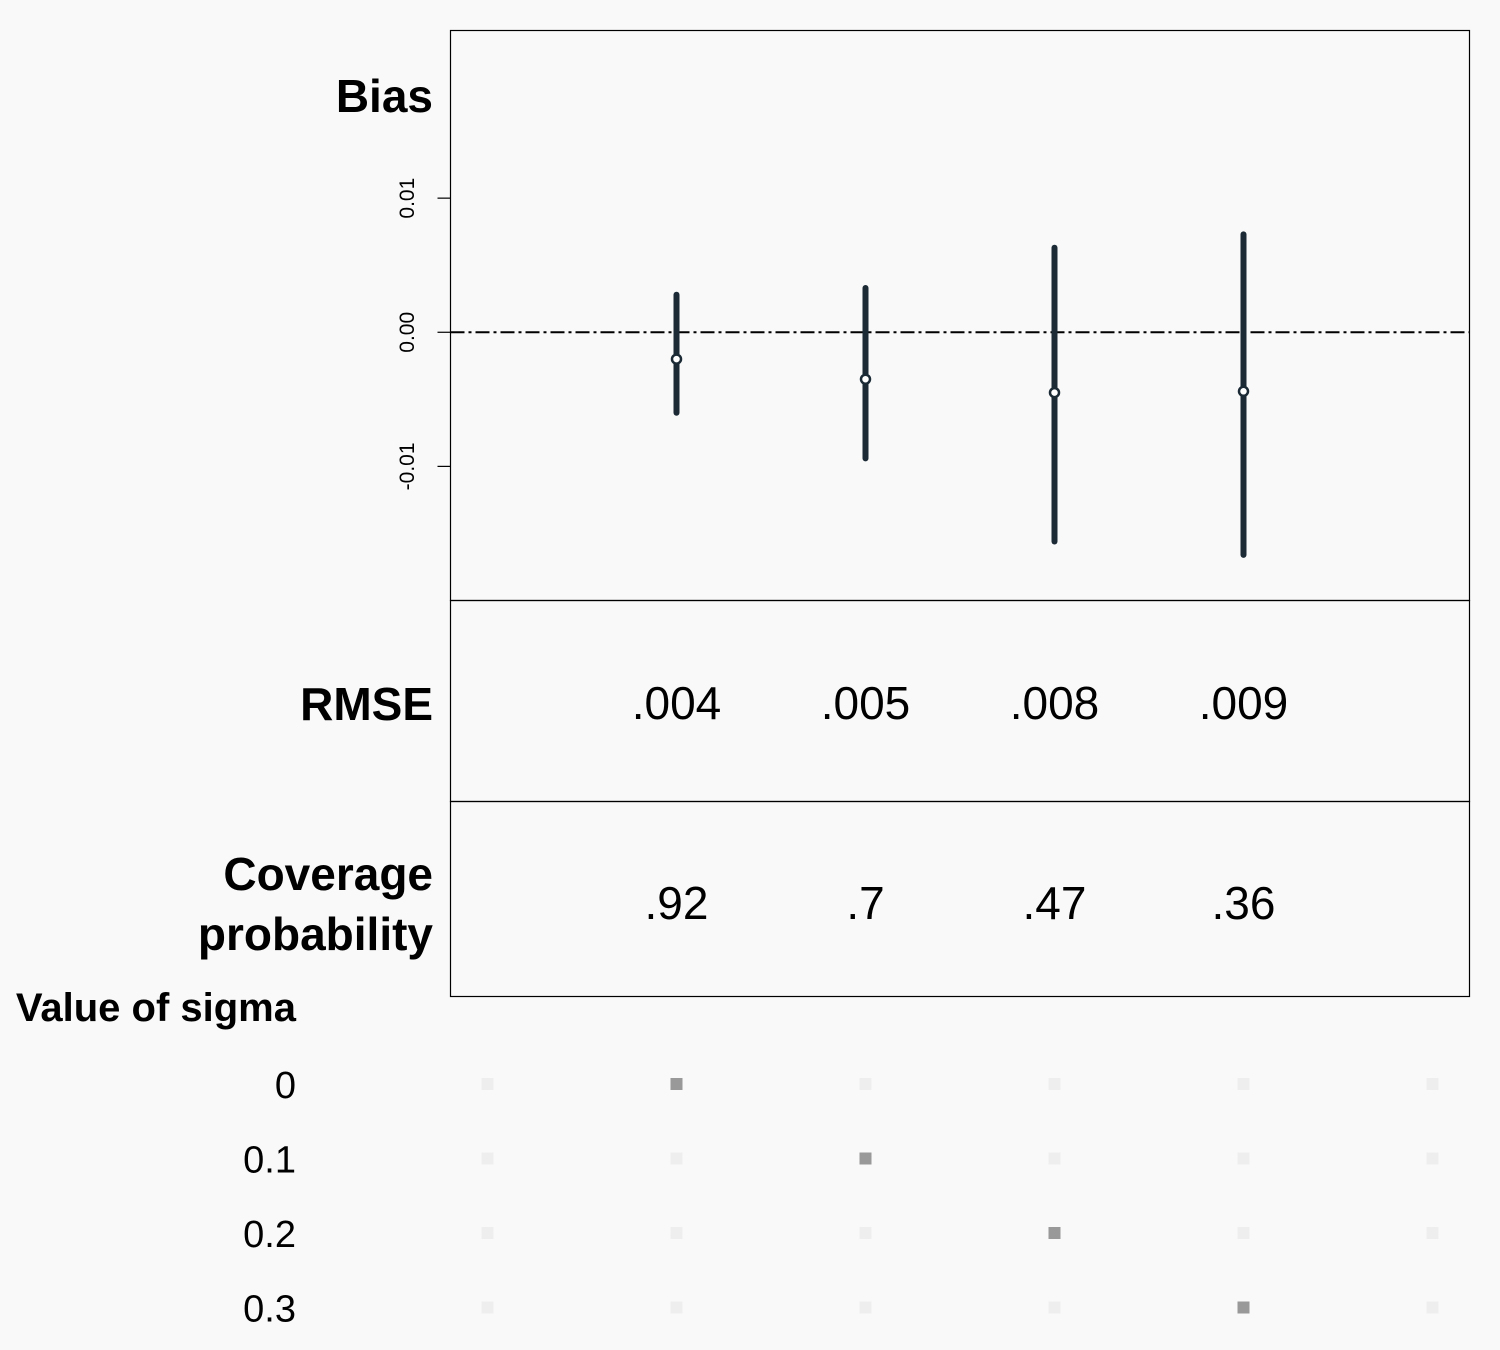 This screenshot has width=1500, height=1350. Describe the element at coordinates (407, 198) in the screenshot. I see `bias-y-tick-label: 0.01` at that location.